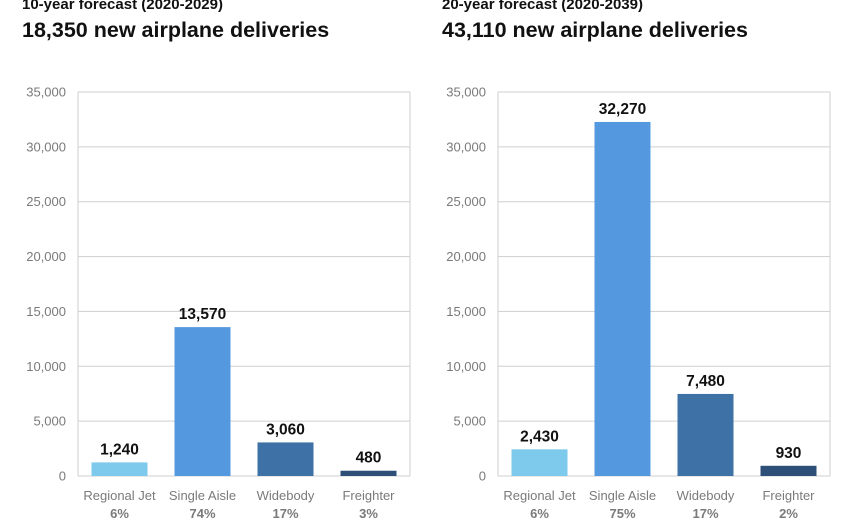 This screenshot has width=844, height=531. What do you see at coordinates (176, 30) in the screenshot?
I see `chart-title: 18,350 new airplane deliveries` at bounding box center [176, 30].